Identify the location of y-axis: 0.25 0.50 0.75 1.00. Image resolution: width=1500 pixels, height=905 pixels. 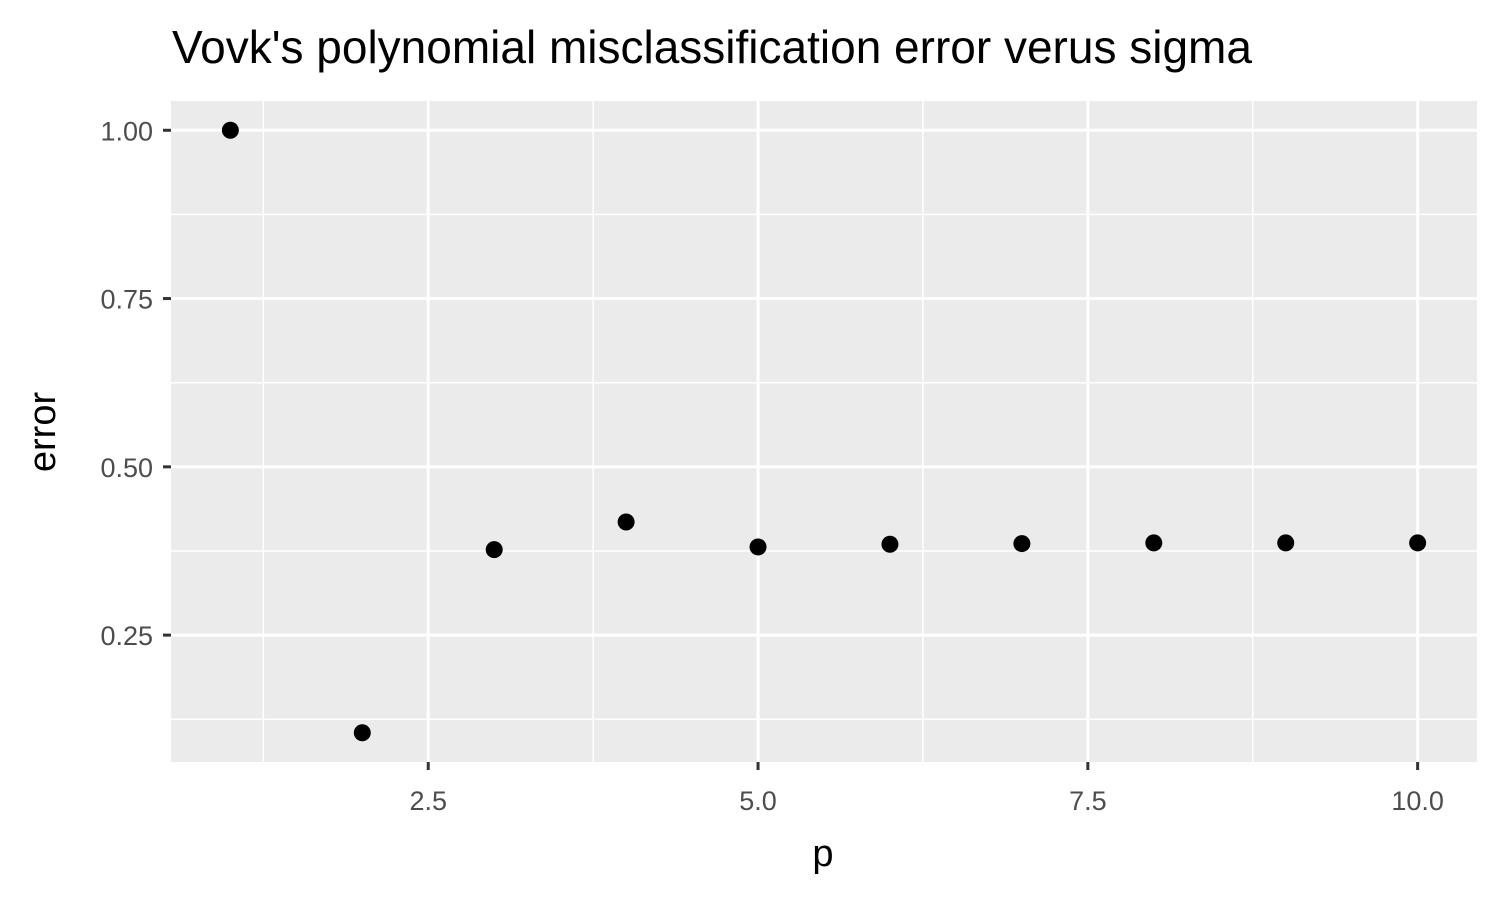
(135, 383).